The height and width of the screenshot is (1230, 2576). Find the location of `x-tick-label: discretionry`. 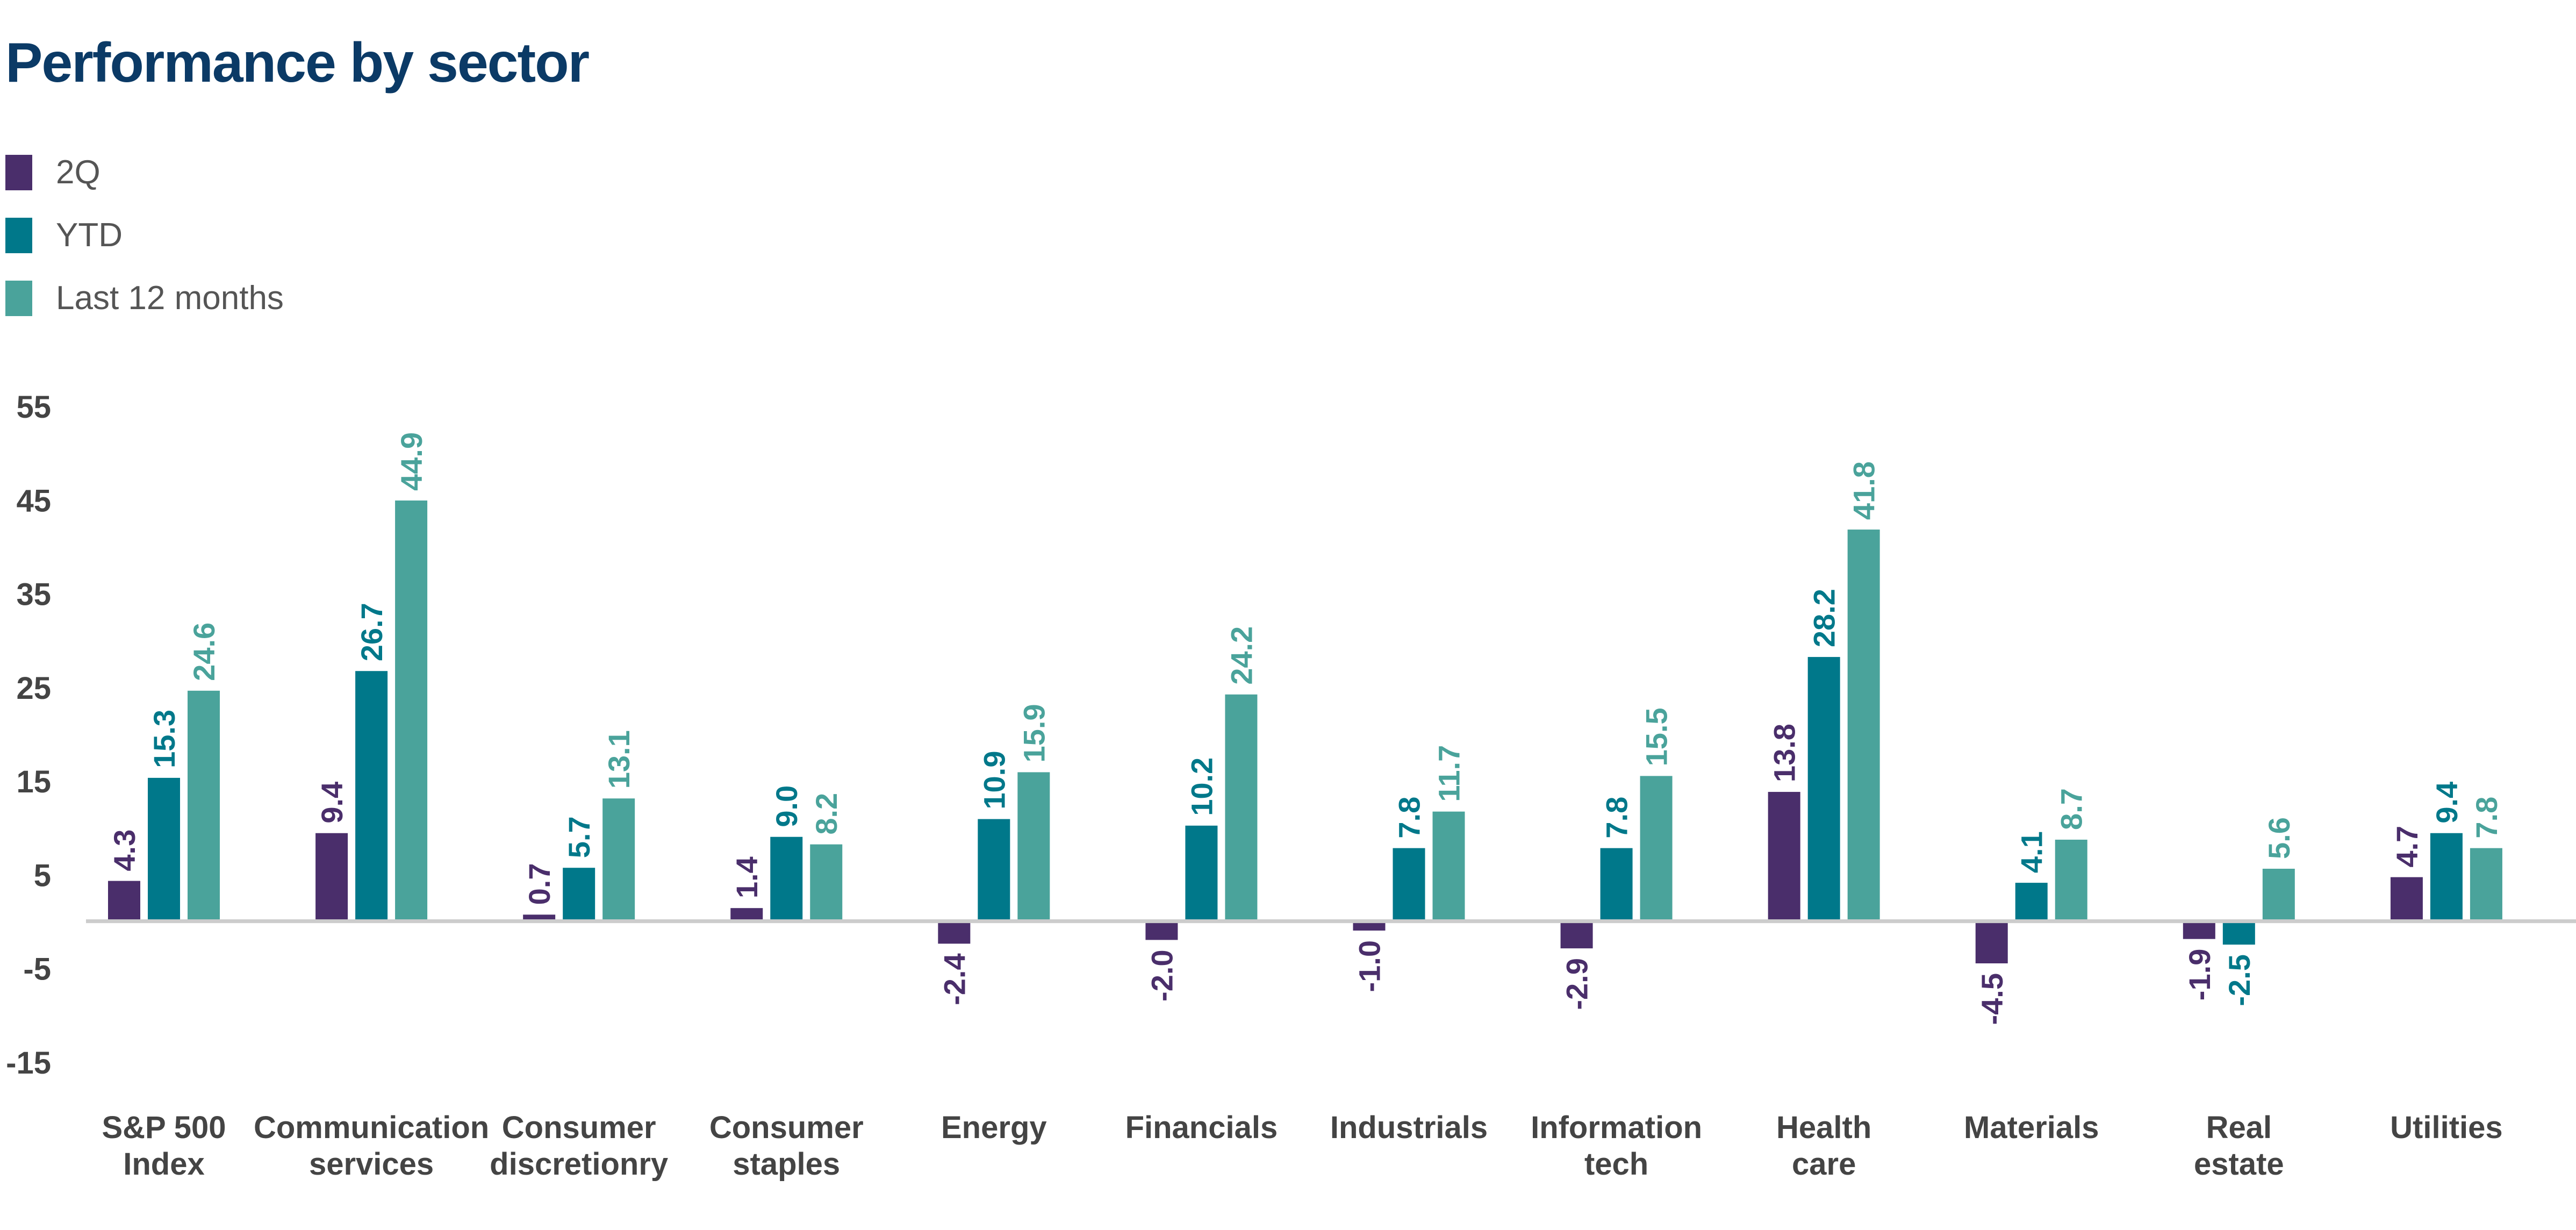

x-tick-label: discretionry is located at coordinates (579, 1164).